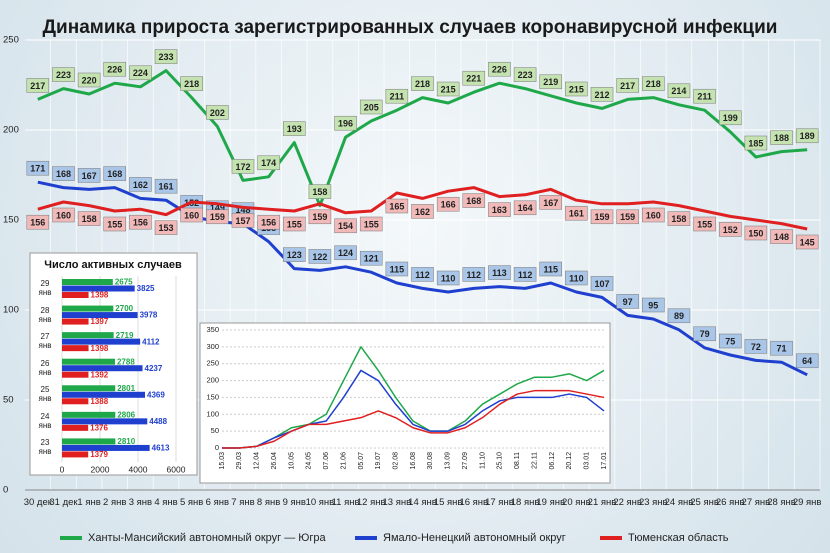  Describe the element at coordinates (176, 469) in the screenshot. I see `x-tick-label: 6000` at that location.